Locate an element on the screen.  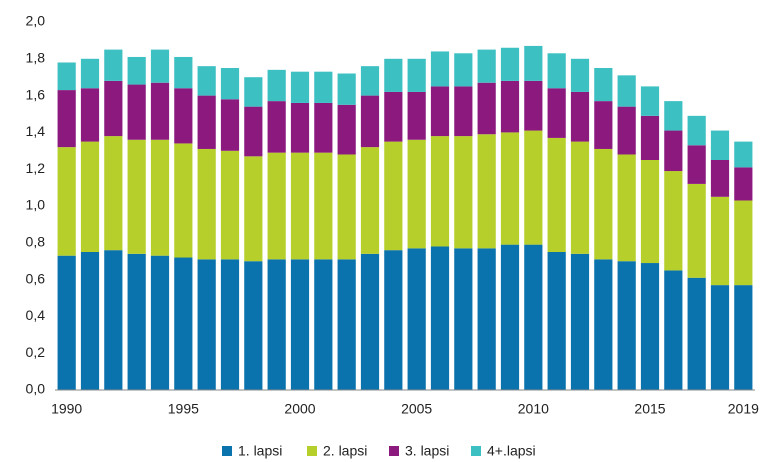
y-tick-label: 0,0 is located at coordinates (36, 389).